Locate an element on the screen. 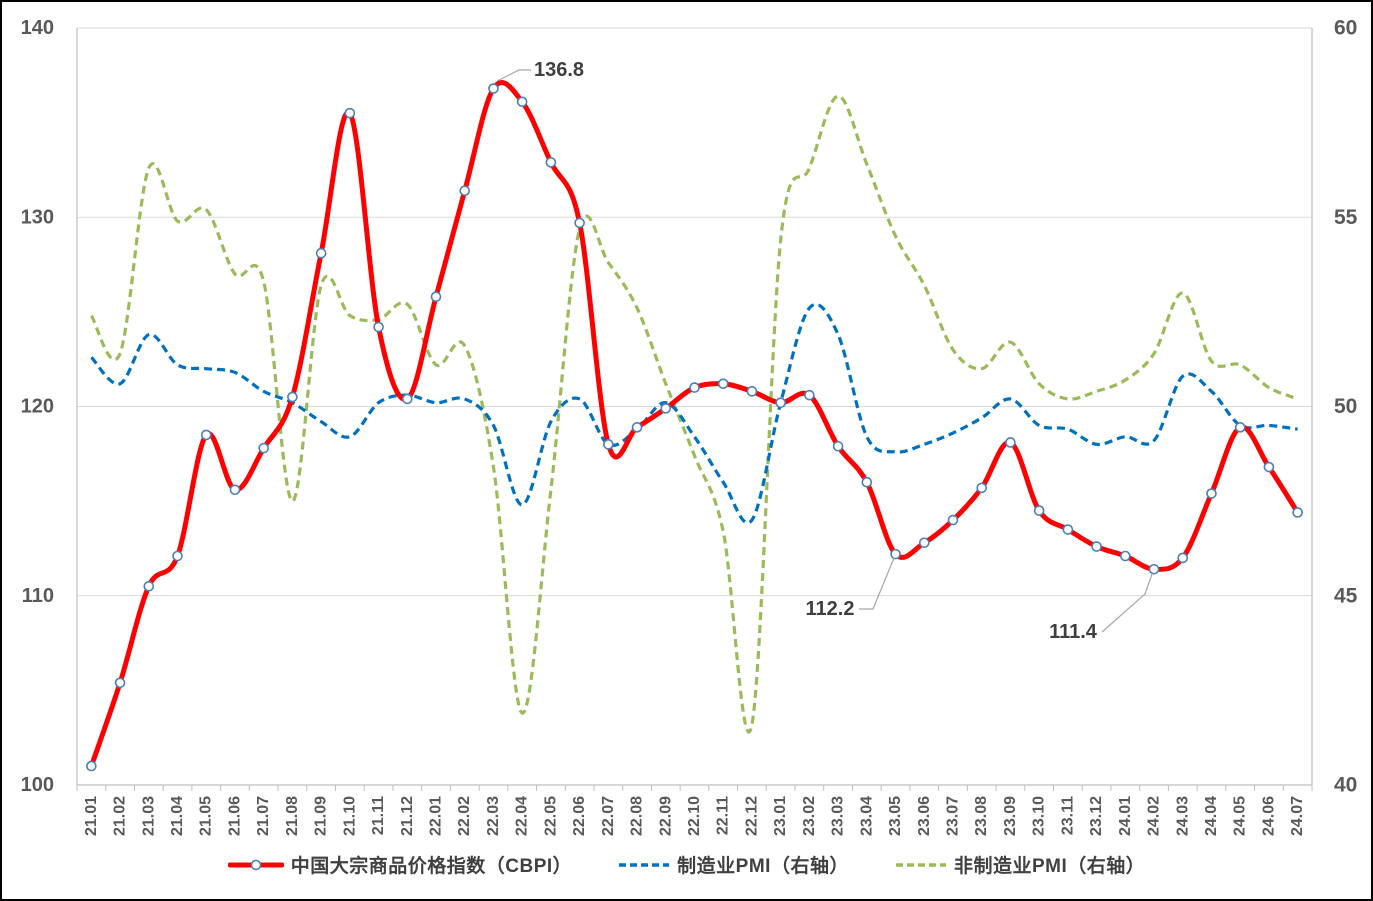  x-axis-label: 23.05 is located at coordinates (895, 816).